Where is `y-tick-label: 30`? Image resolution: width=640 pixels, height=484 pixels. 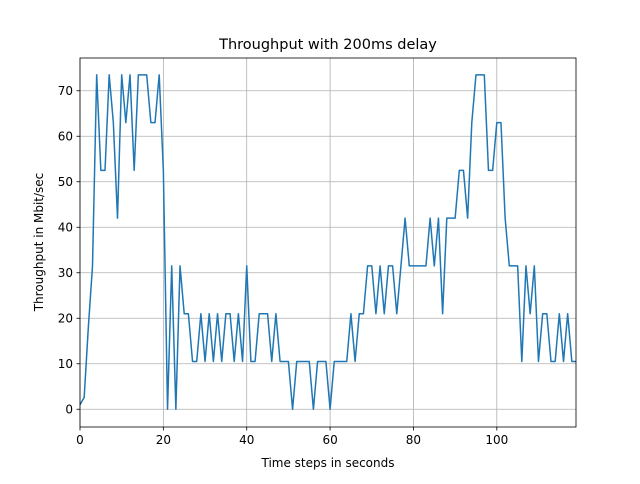
y-tick-label: 30 is located at coordinates (65, 273).